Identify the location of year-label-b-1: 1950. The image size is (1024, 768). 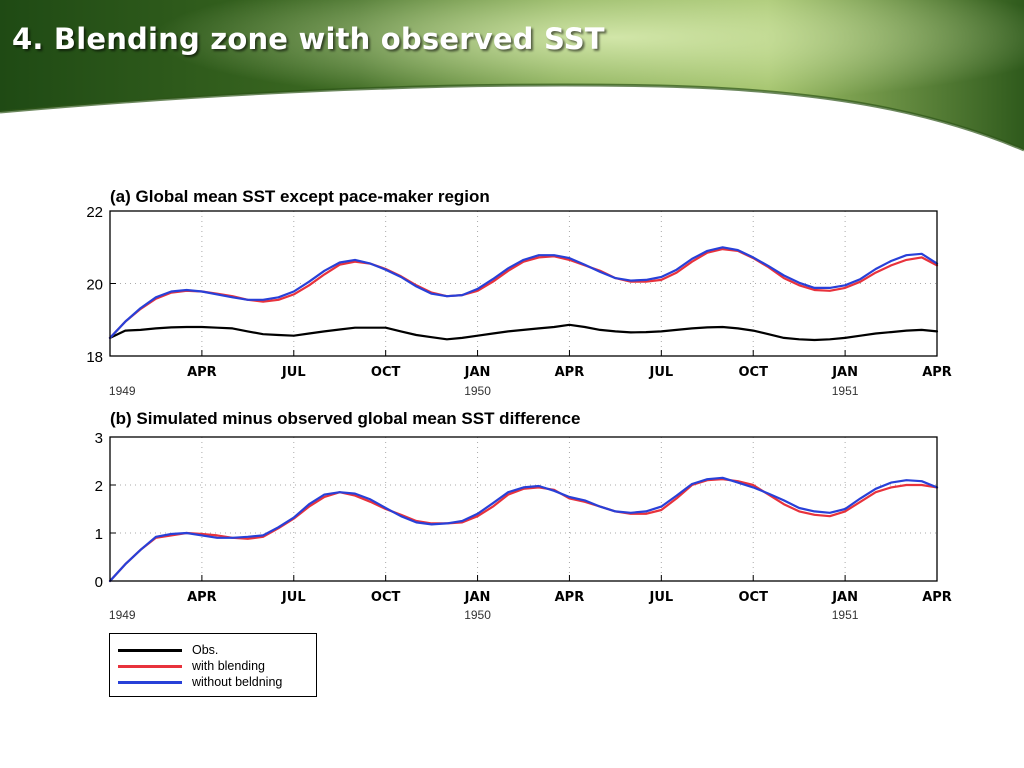
(477, 615).